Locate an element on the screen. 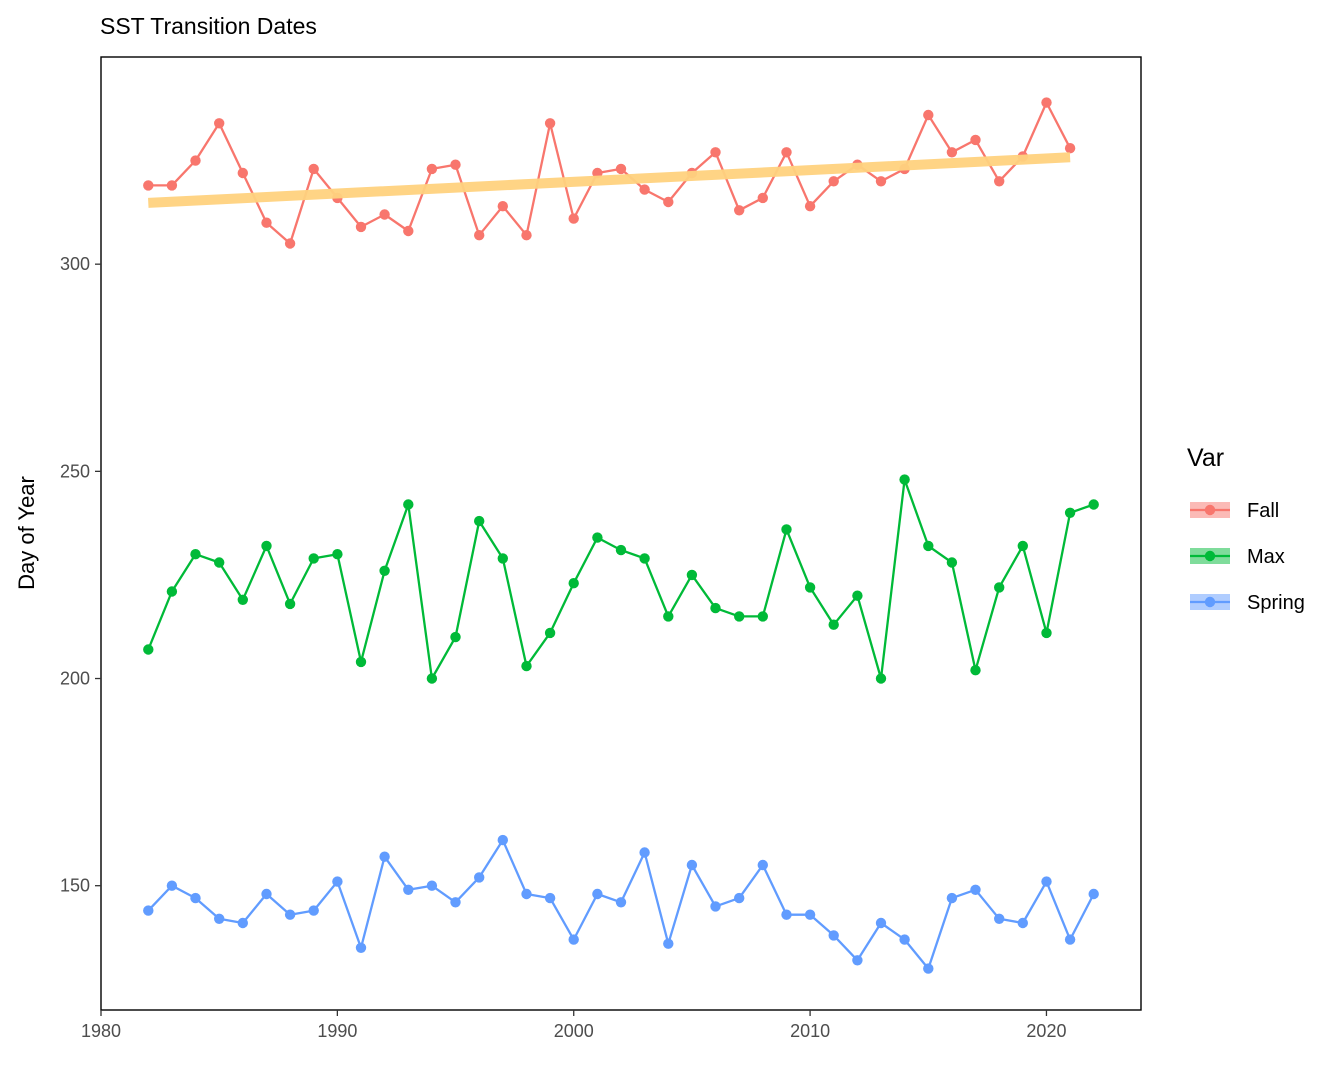 Image resolution: width=1344 pixels, height=1075 pixels. legend-label-max: Max is located at coordinates (1266, 557).